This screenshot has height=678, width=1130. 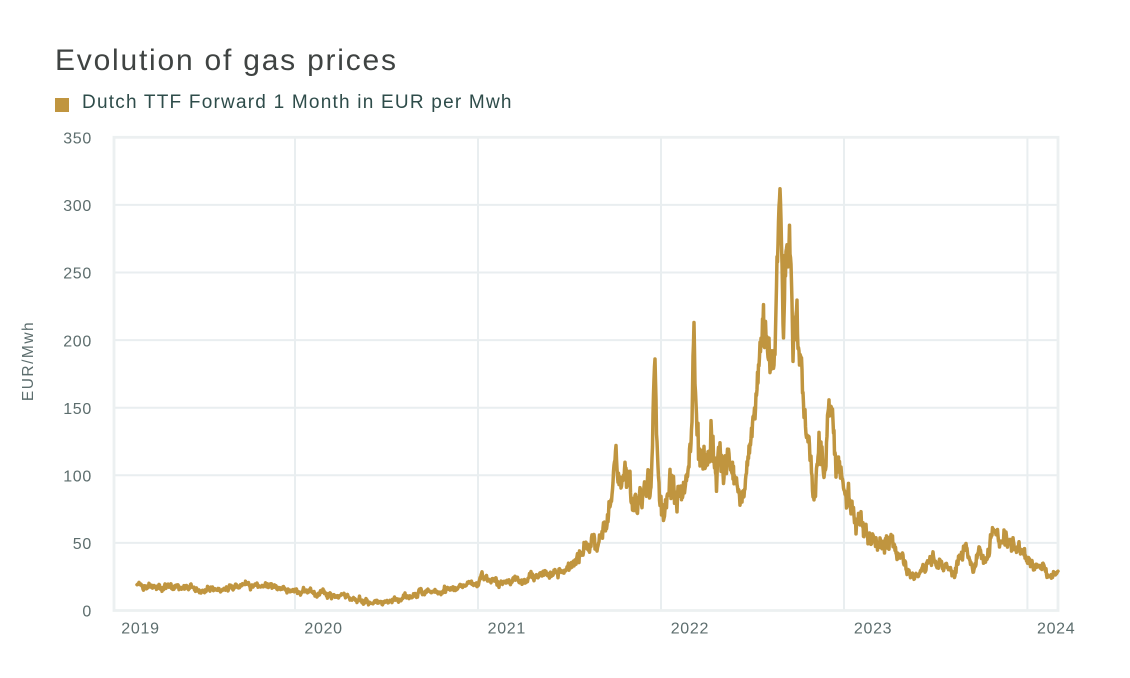 What do you see at coordinates (140, 629) in the screenshot?
I see `svg-text: 2019` at bounding box center [140, 629].